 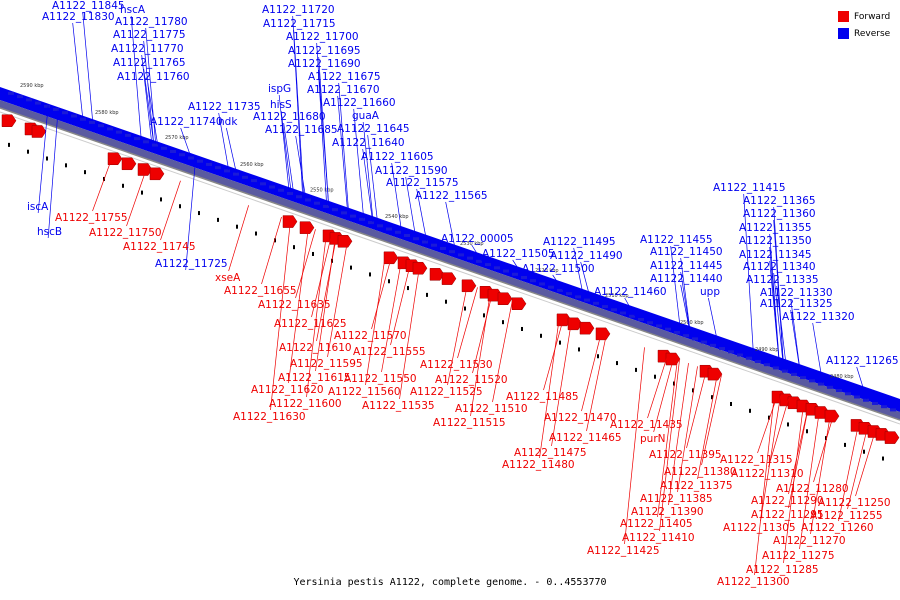 I want to click on reverse-gene-label: A1122_11340, so click(x=779, y=267).